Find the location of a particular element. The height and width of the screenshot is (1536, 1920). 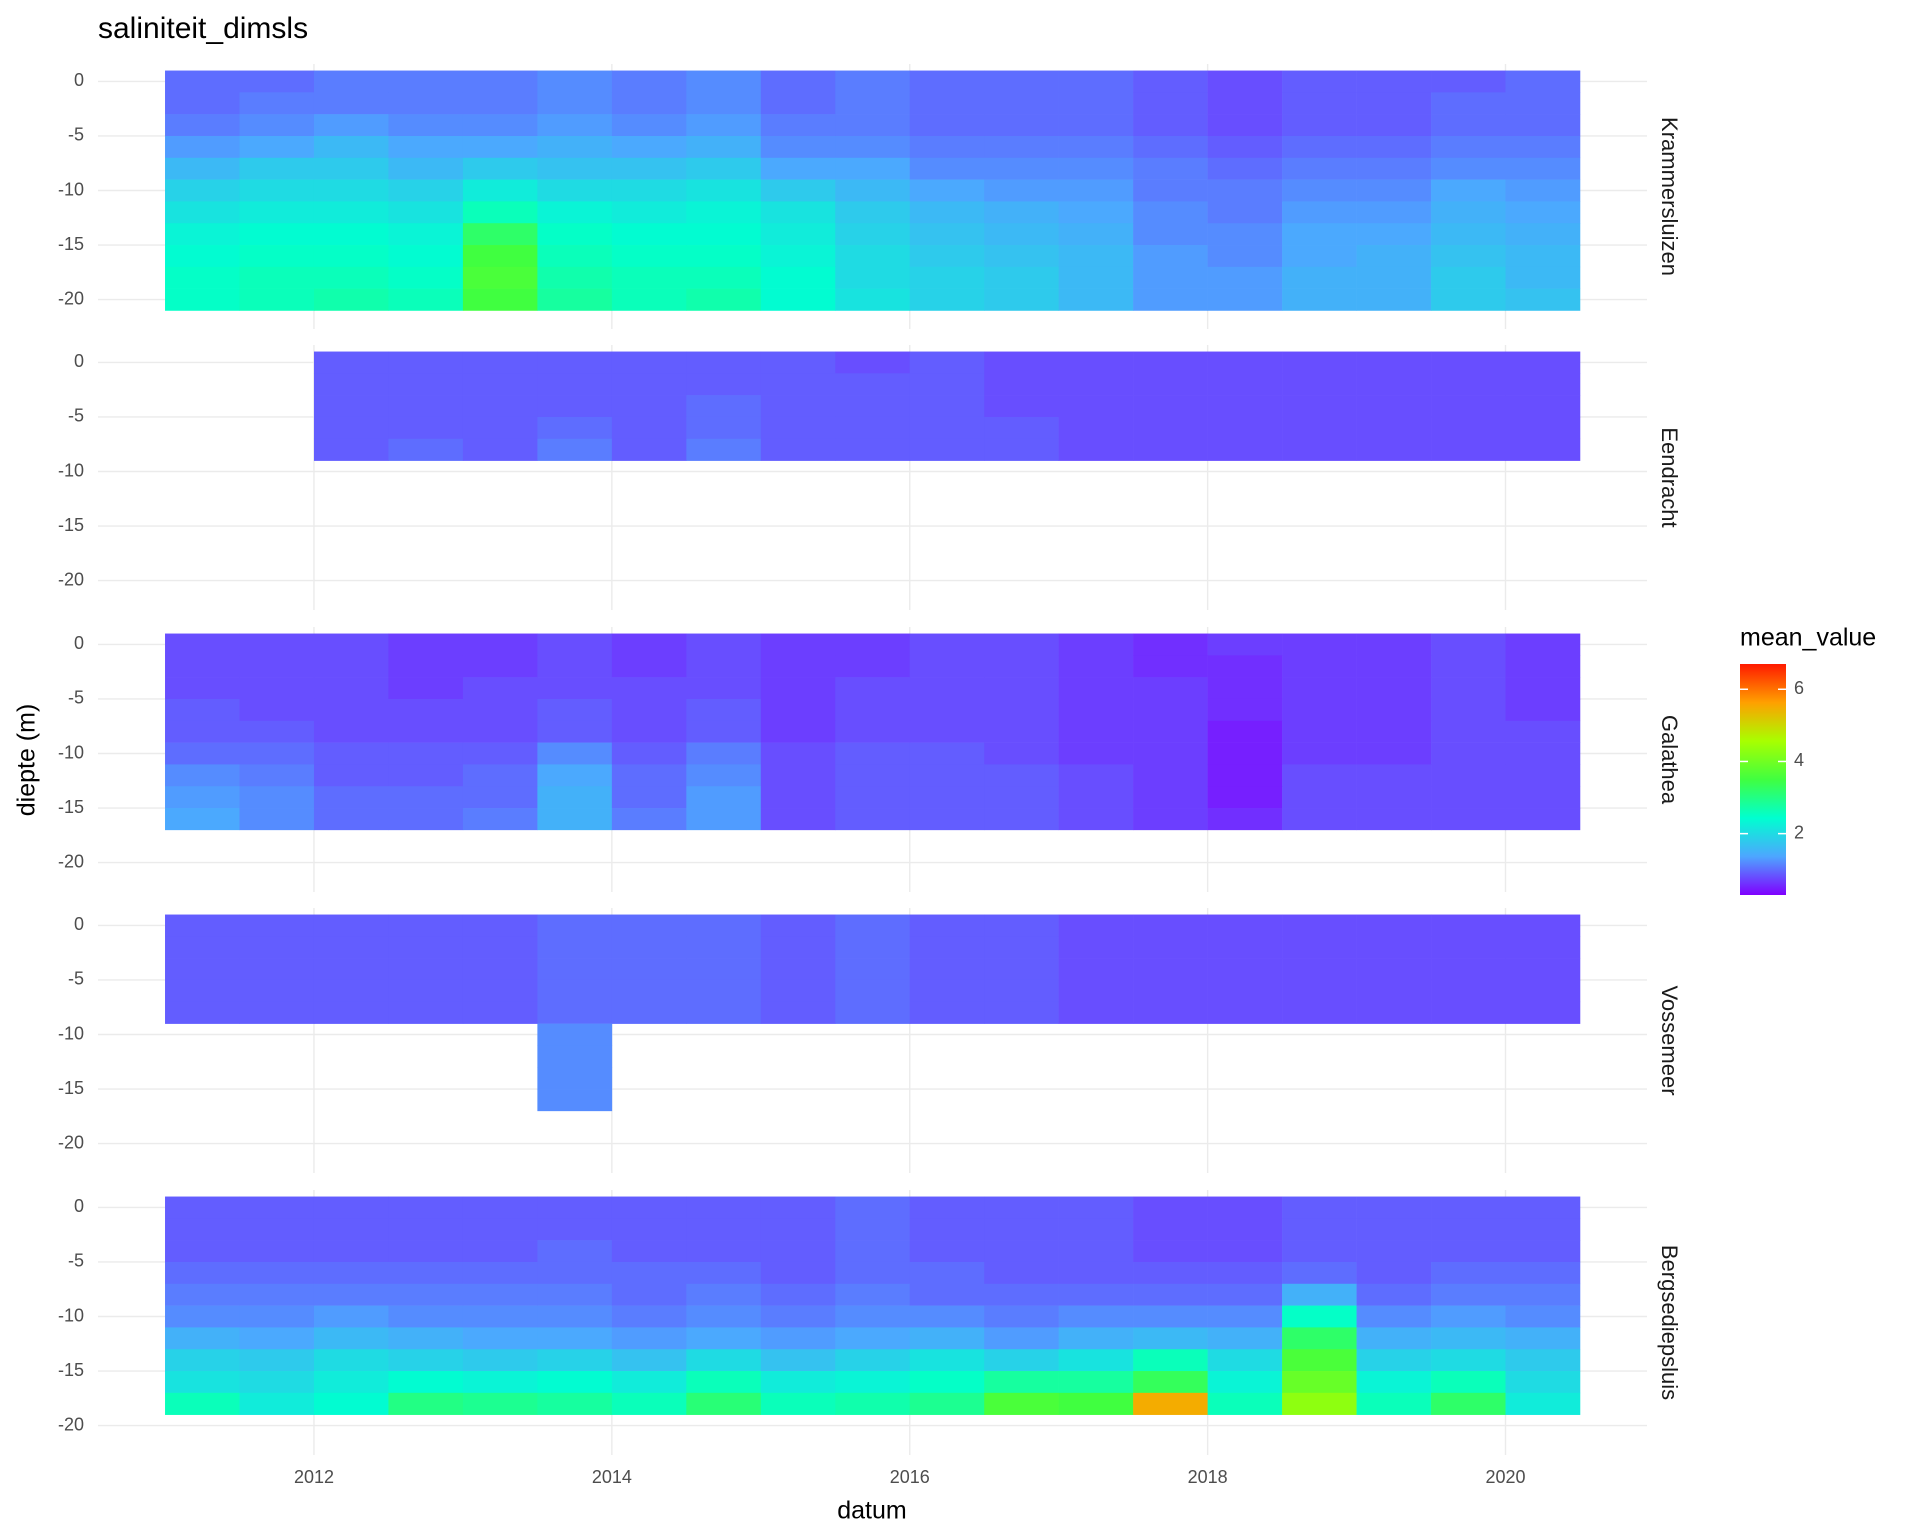

x-tick-label: 2018 is located at coordinates (1208, 1477).